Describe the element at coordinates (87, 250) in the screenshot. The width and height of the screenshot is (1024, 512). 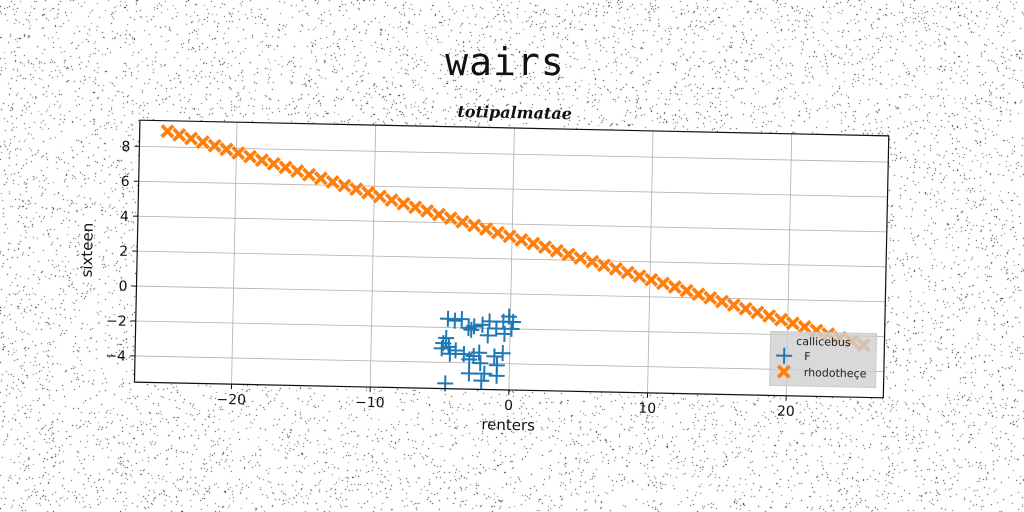
I see `y-axis-label: sixteen` at that location.